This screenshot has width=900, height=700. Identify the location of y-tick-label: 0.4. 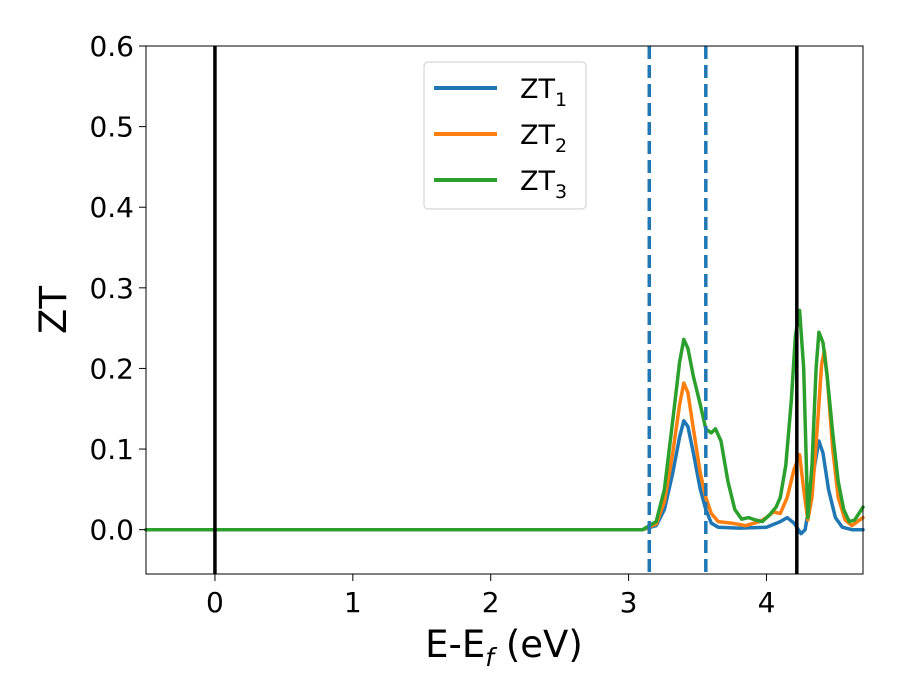
(111, 207).